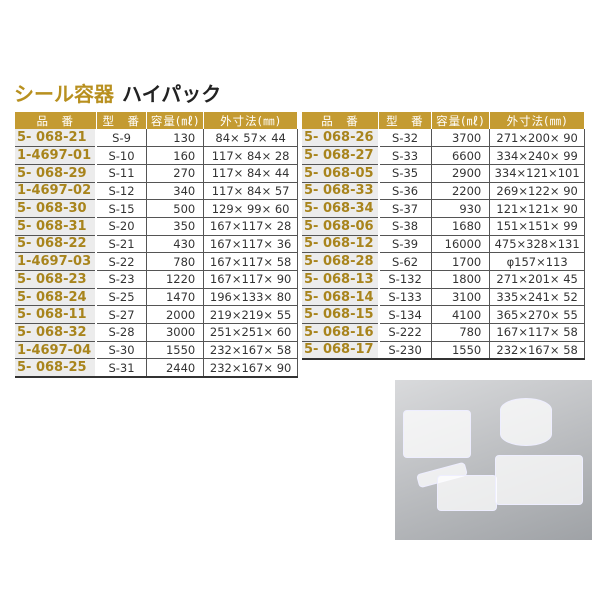  I want to click on capacity: 1680, so click(461, 226).